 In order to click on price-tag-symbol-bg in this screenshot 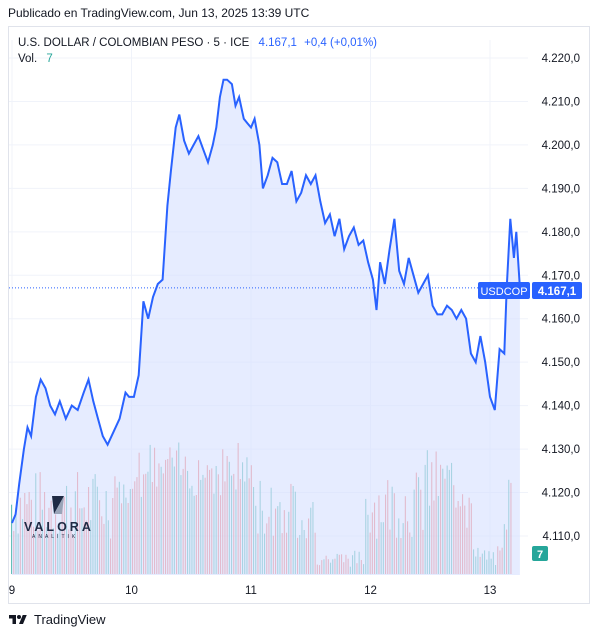, I will do `click(504, 290)`.